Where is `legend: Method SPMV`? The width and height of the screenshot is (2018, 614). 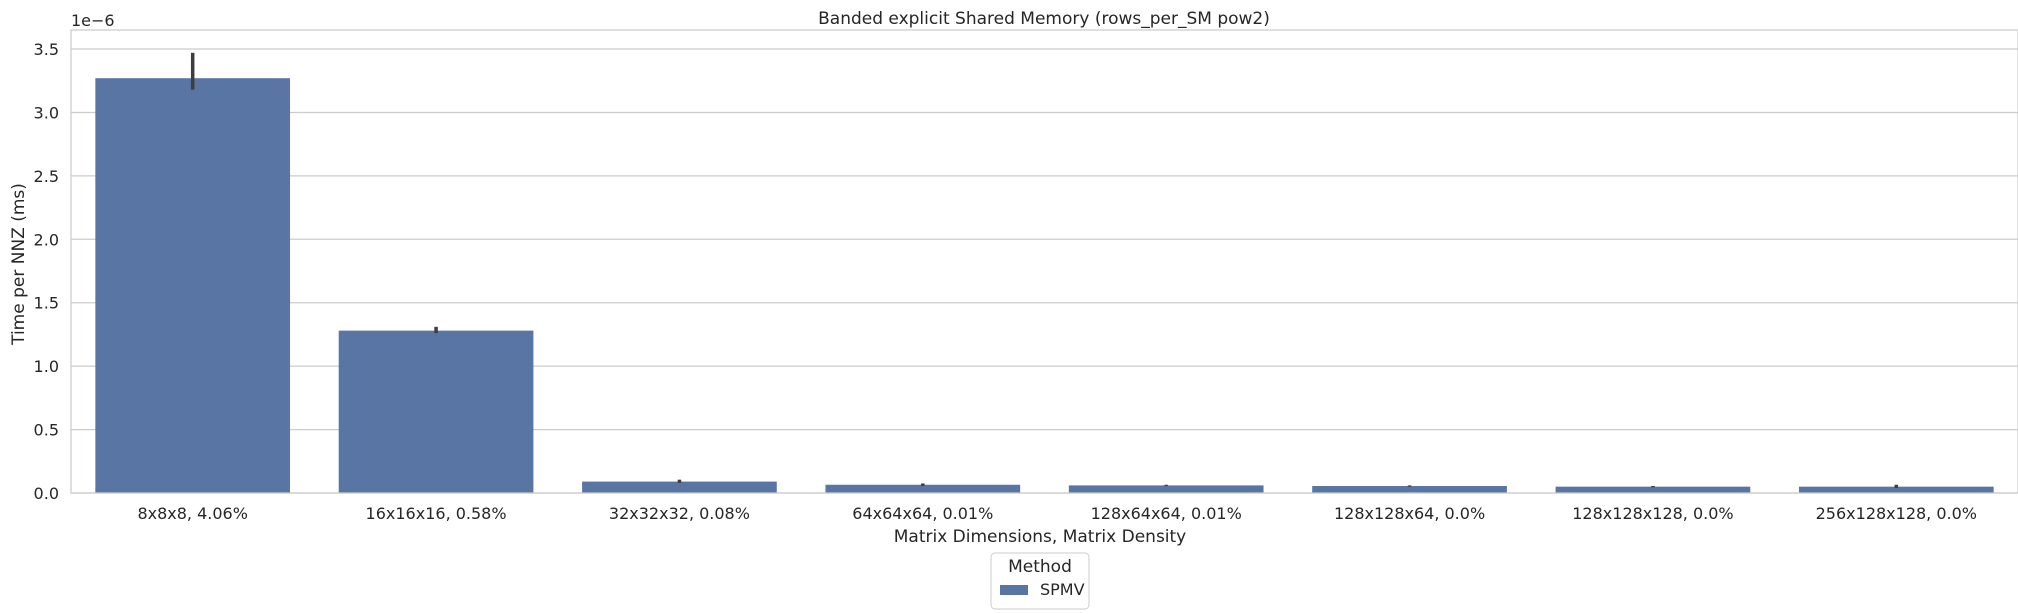
legend: Method SPMV is located at coordinates (1040, 581).